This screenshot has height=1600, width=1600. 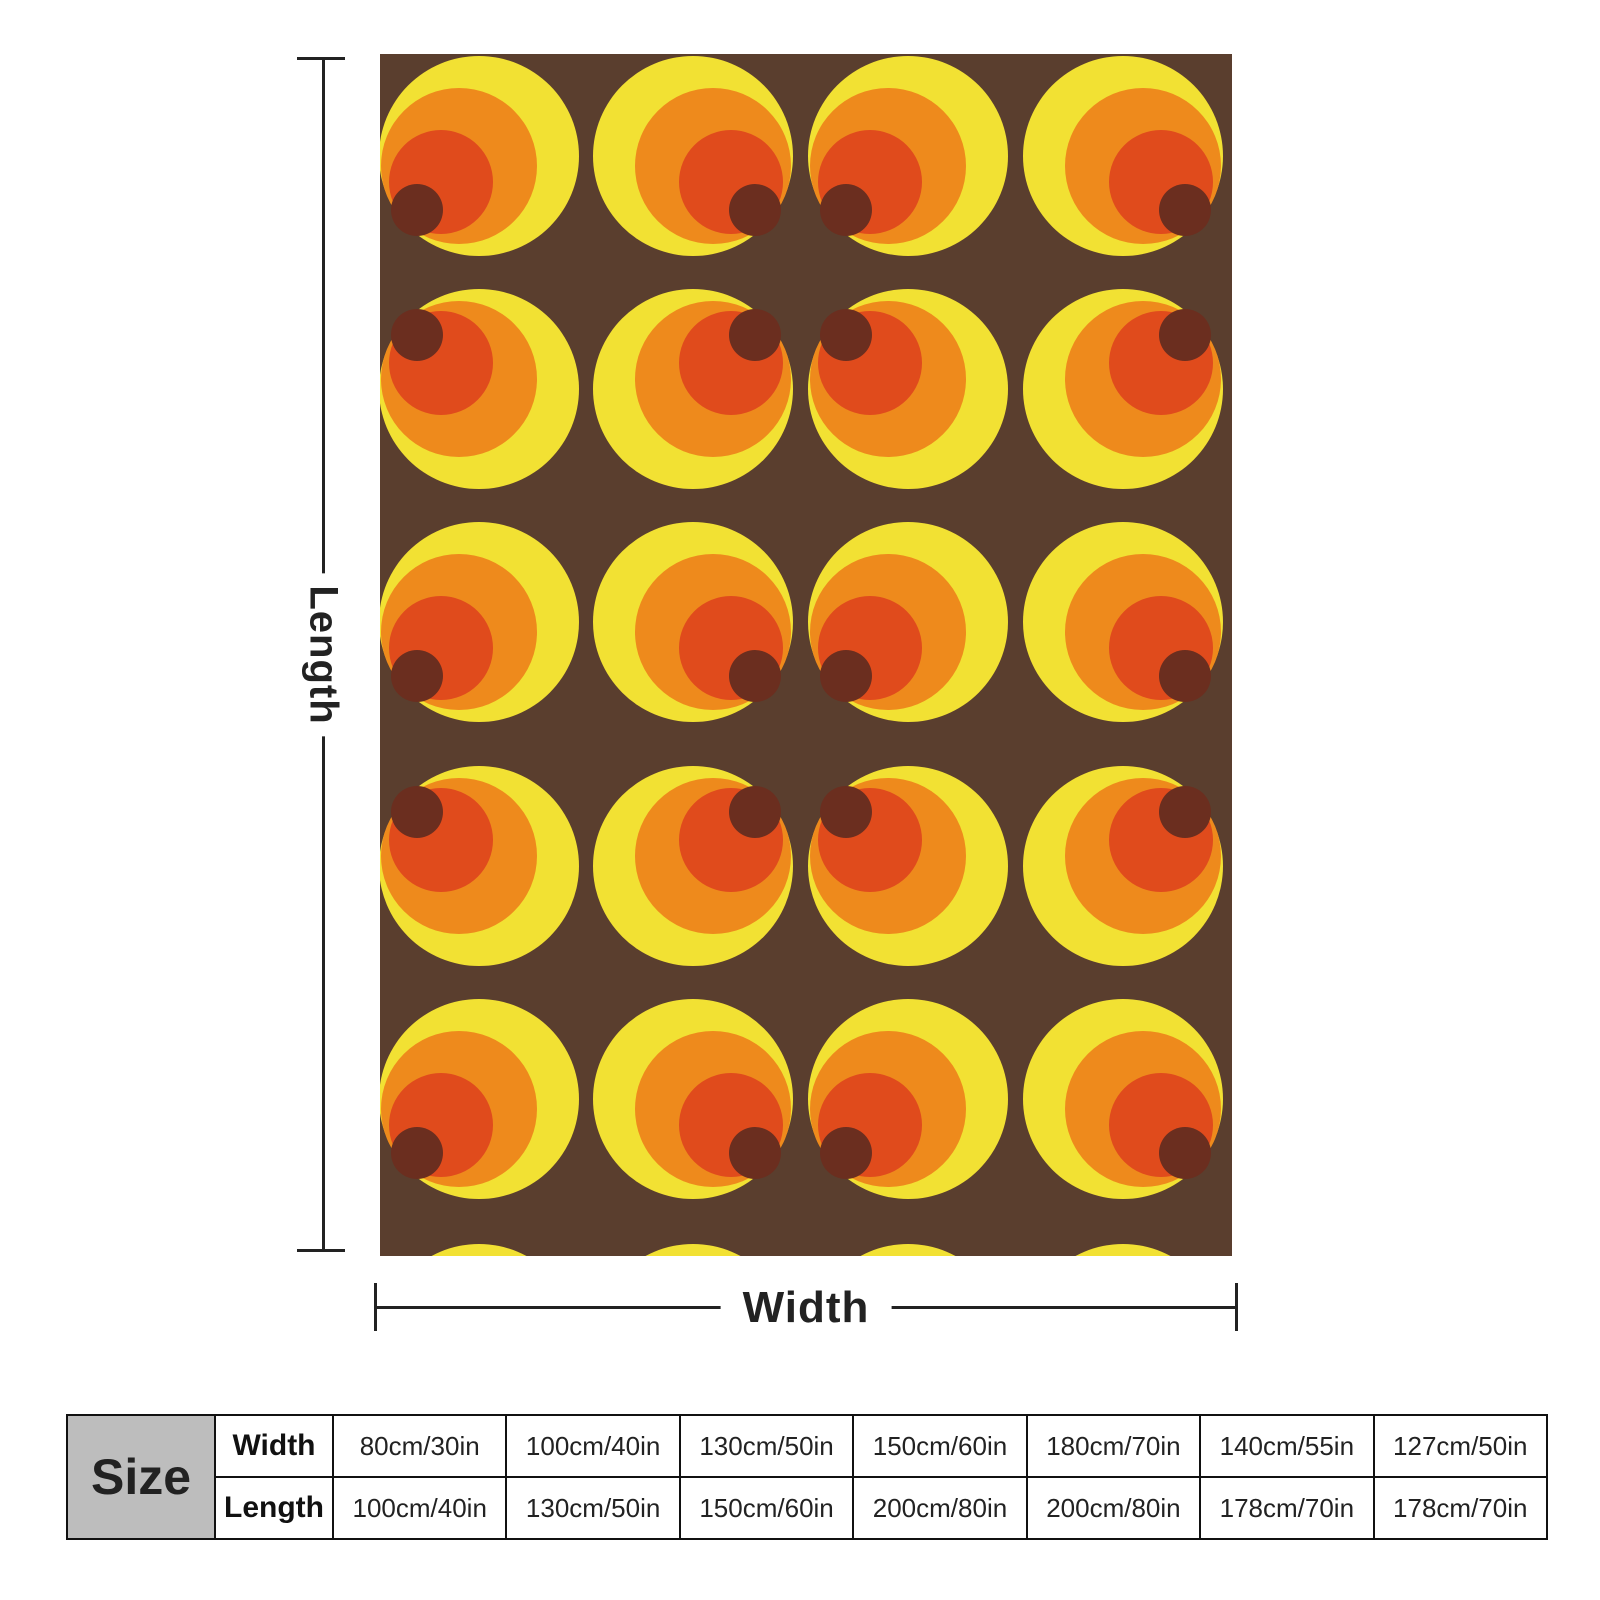 What do you see at coordinates (593, 1508) in the screenshot?
I see `length-cell: 130cm/50in` at bounding box center [593, 1508].